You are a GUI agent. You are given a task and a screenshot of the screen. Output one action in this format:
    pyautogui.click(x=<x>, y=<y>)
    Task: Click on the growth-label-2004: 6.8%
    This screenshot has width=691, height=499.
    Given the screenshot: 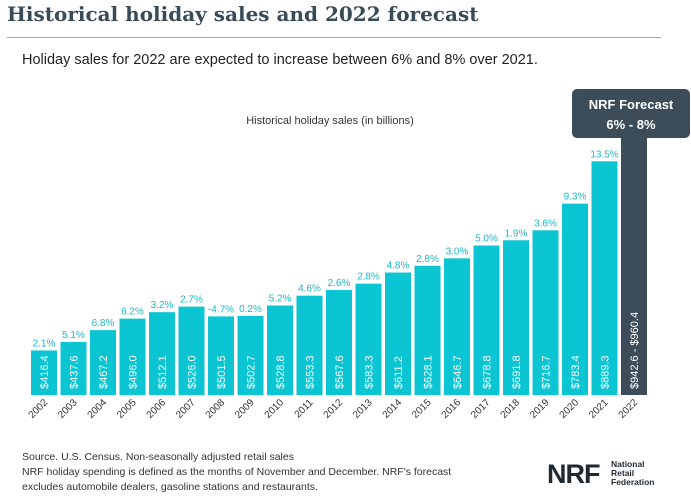 What is the action you would take?
    pyautogui.click(x=103, y=323)
    